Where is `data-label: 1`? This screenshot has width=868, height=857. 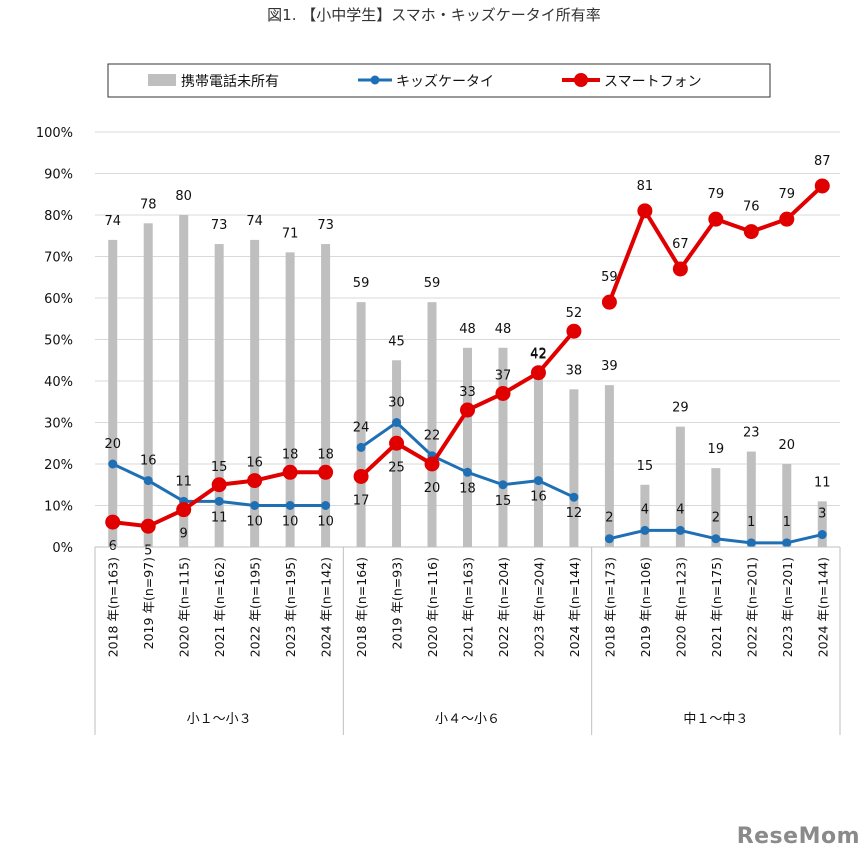
data-label: 1 is located at coordinates (751, 522).